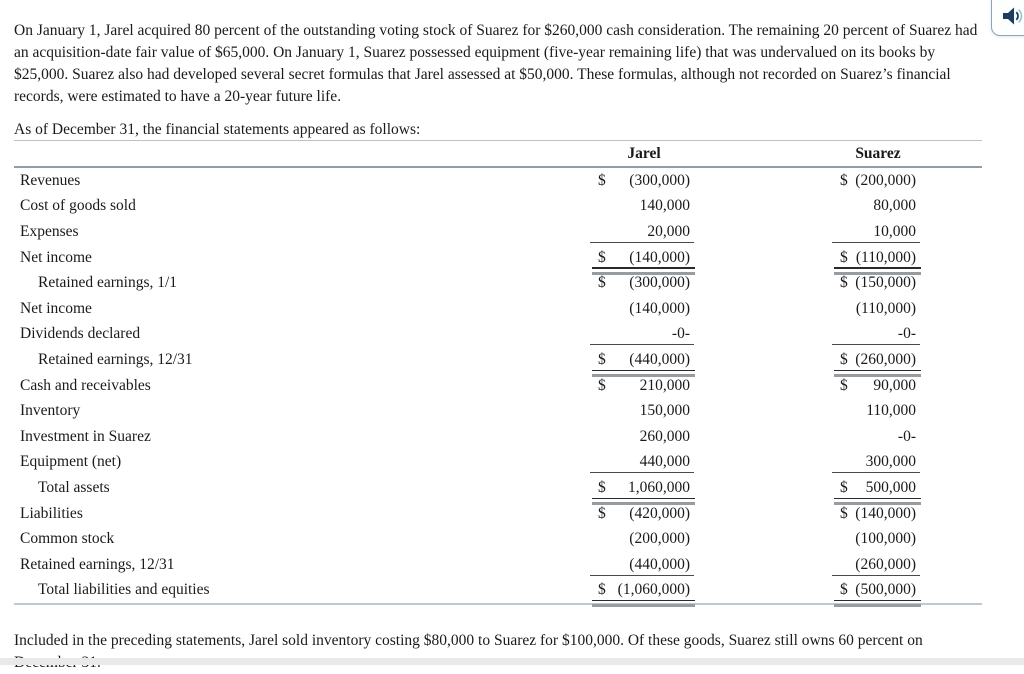  I want to click on amount-value: (100,000), so click(885, 539).